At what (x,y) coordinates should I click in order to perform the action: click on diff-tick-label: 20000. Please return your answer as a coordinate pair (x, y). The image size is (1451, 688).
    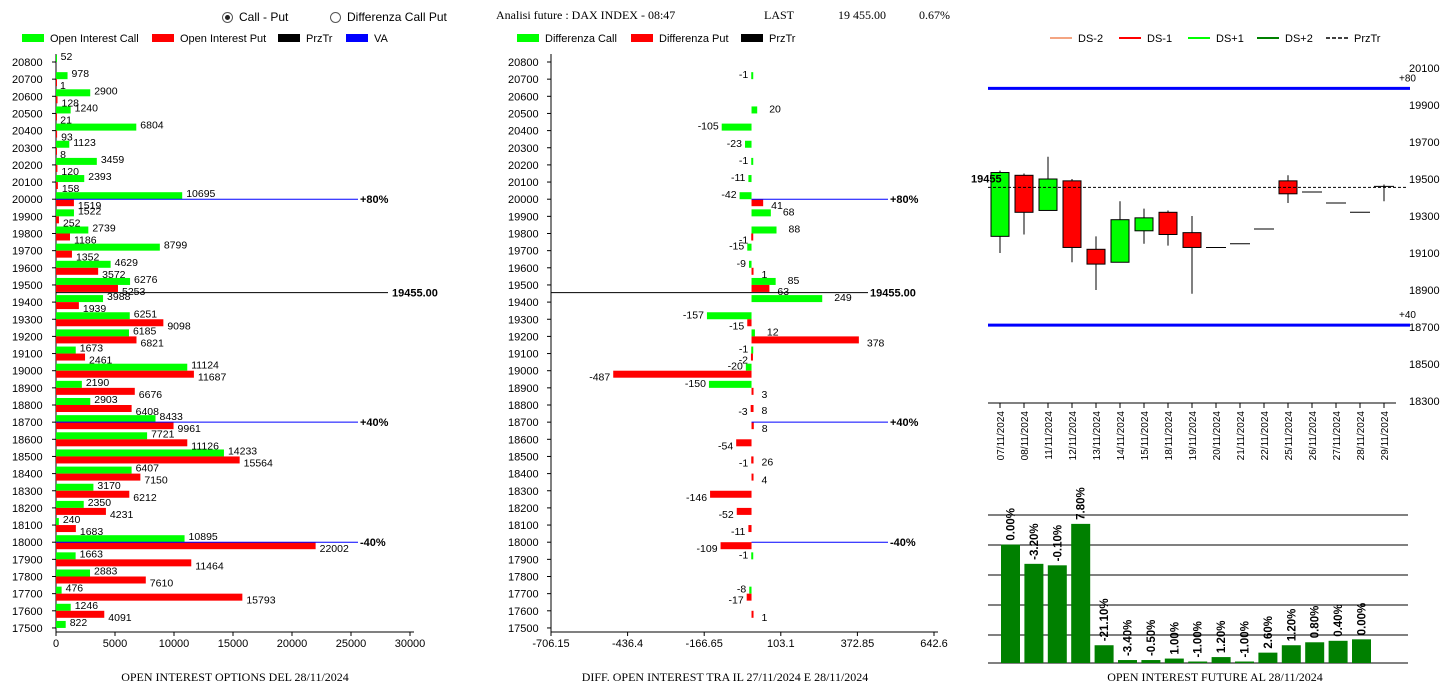
    Looking at the image, I should click on (523, 200).